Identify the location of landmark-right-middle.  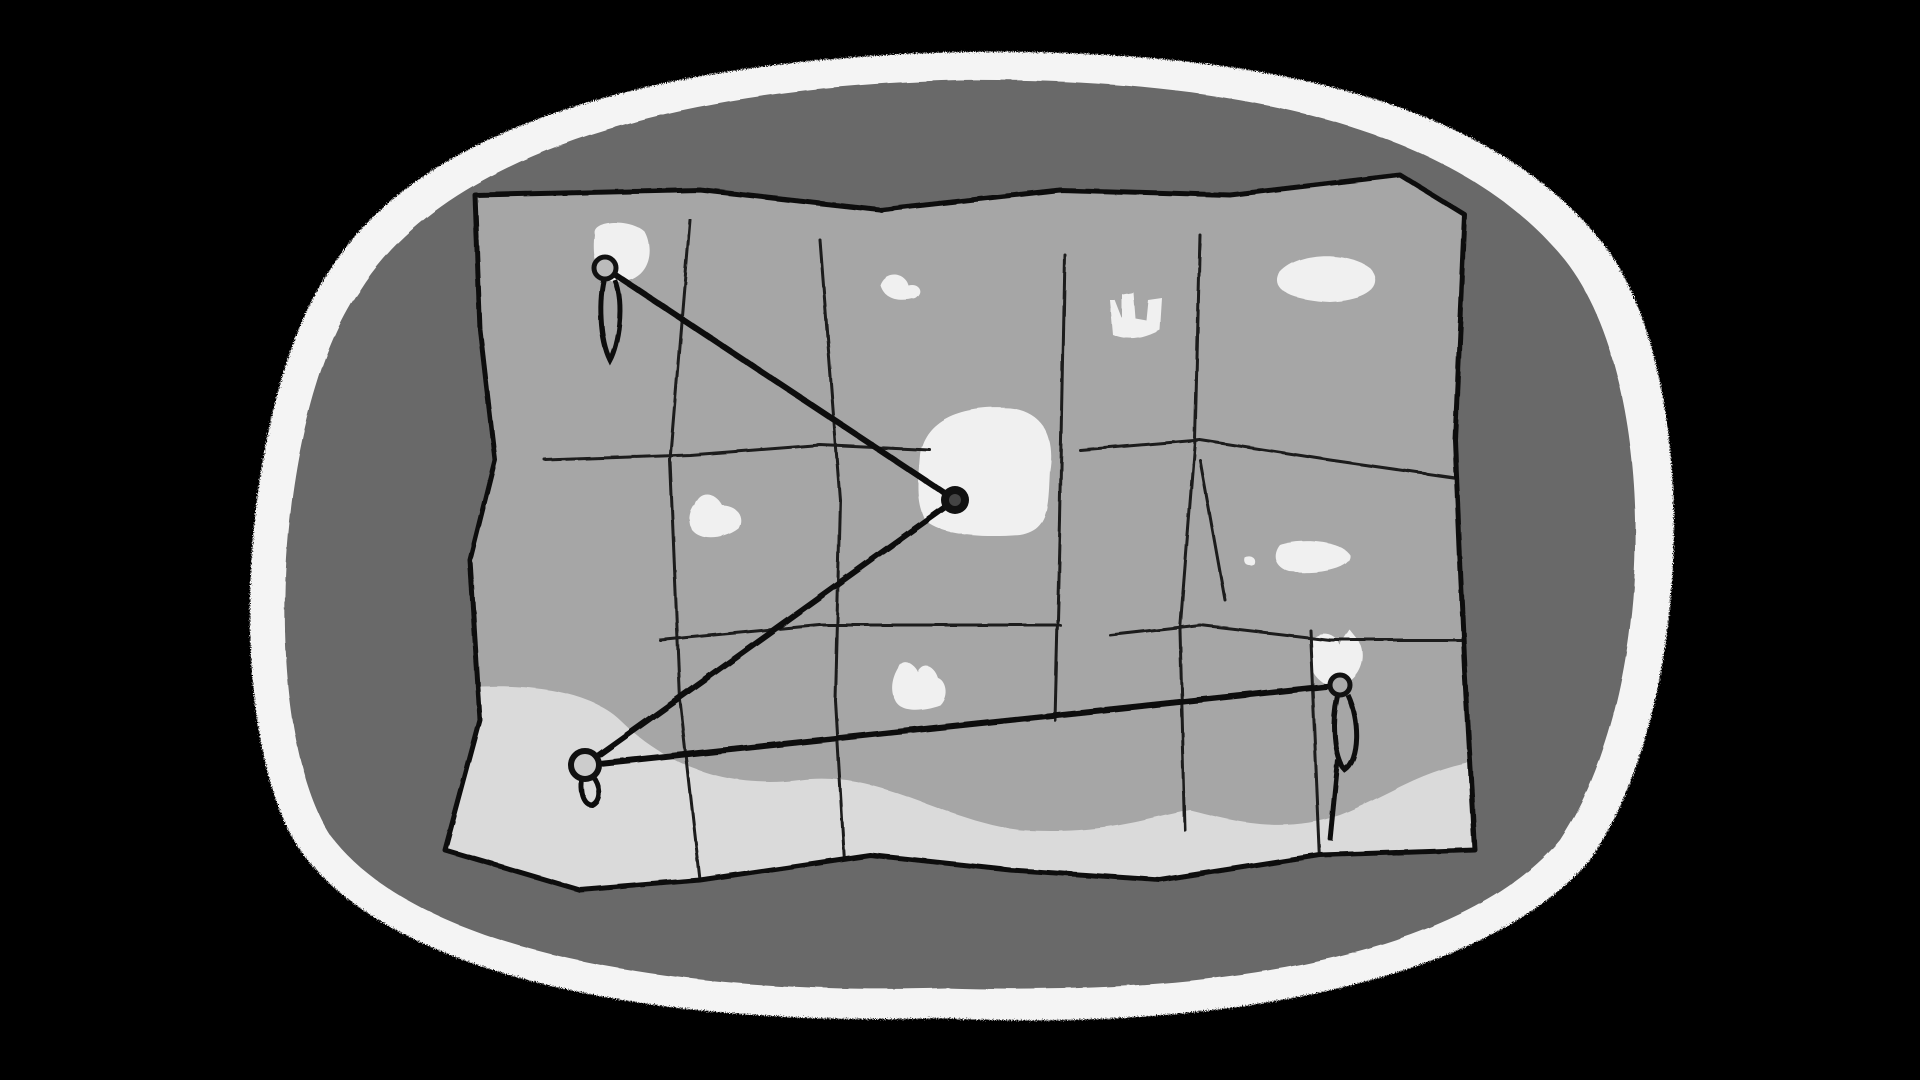
(1313, 557).